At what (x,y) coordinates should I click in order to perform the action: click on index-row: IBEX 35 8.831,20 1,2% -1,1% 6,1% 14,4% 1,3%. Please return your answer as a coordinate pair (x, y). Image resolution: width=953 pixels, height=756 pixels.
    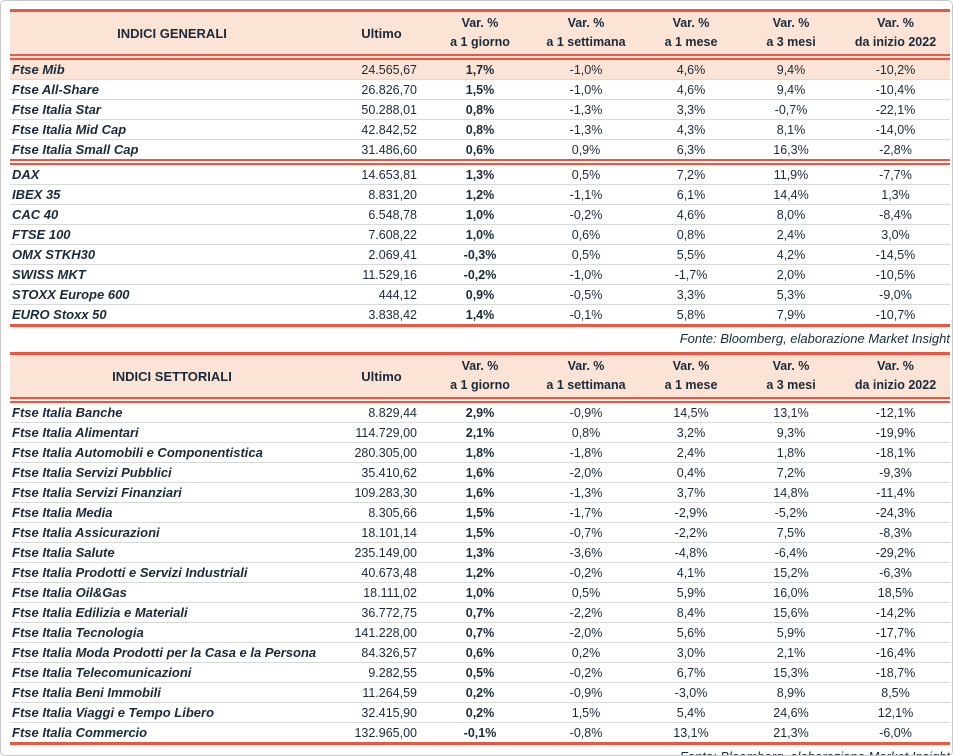
    Looking at the image, I should click on (480, 194).